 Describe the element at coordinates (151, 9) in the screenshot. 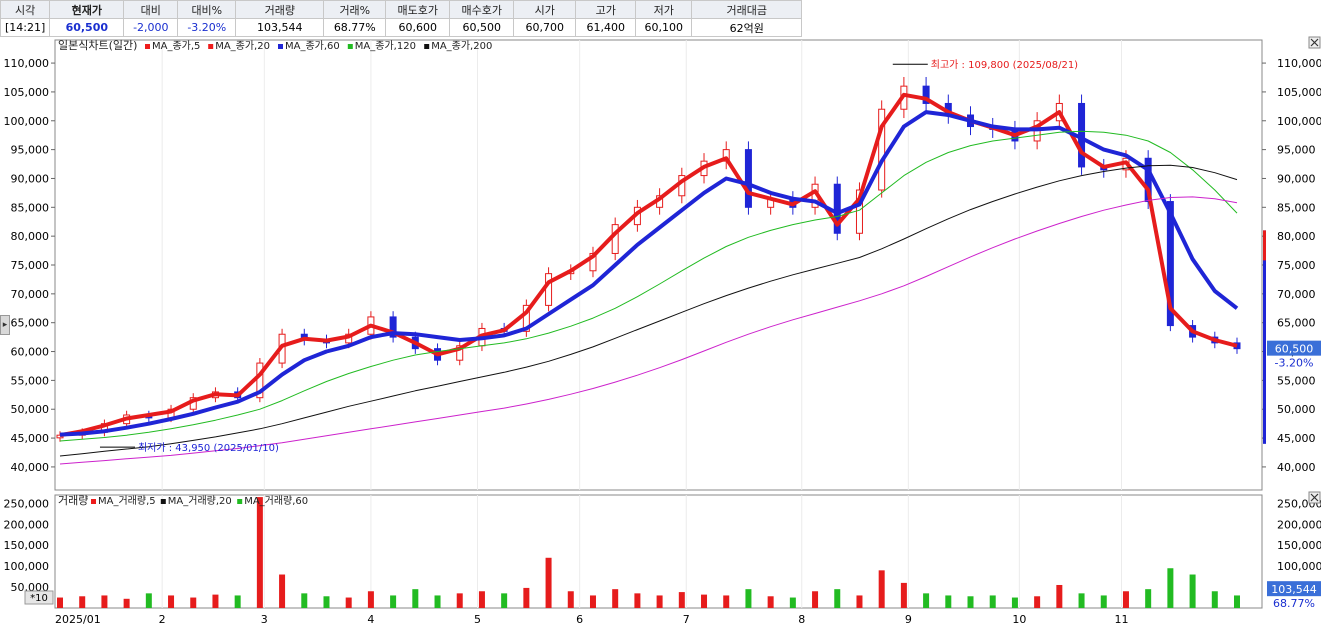

I see `header-change: 대비` at that location.